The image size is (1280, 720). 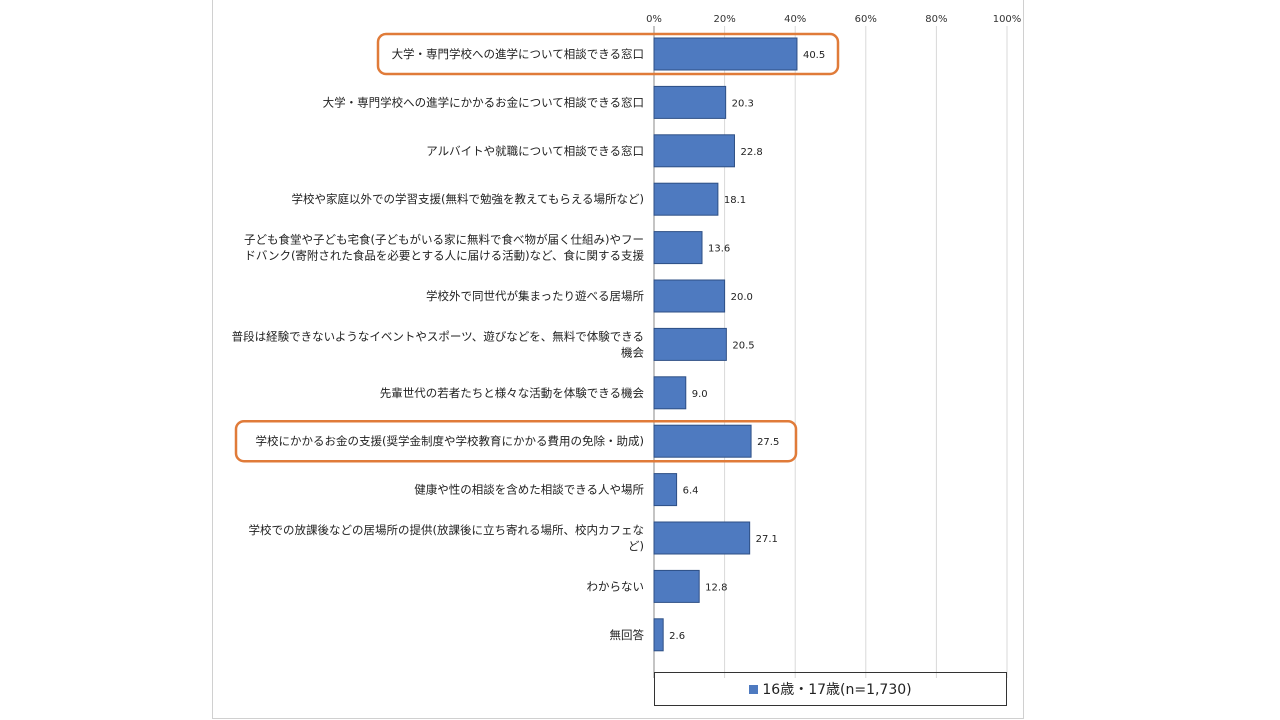 What do you see at coordinates (444, 256) in the screenshot?
I see `category-label-line: ドバンク(寄附された食品を必要とする人に届ける活動)など、食に関する支援` at bounding box center [444, 256].